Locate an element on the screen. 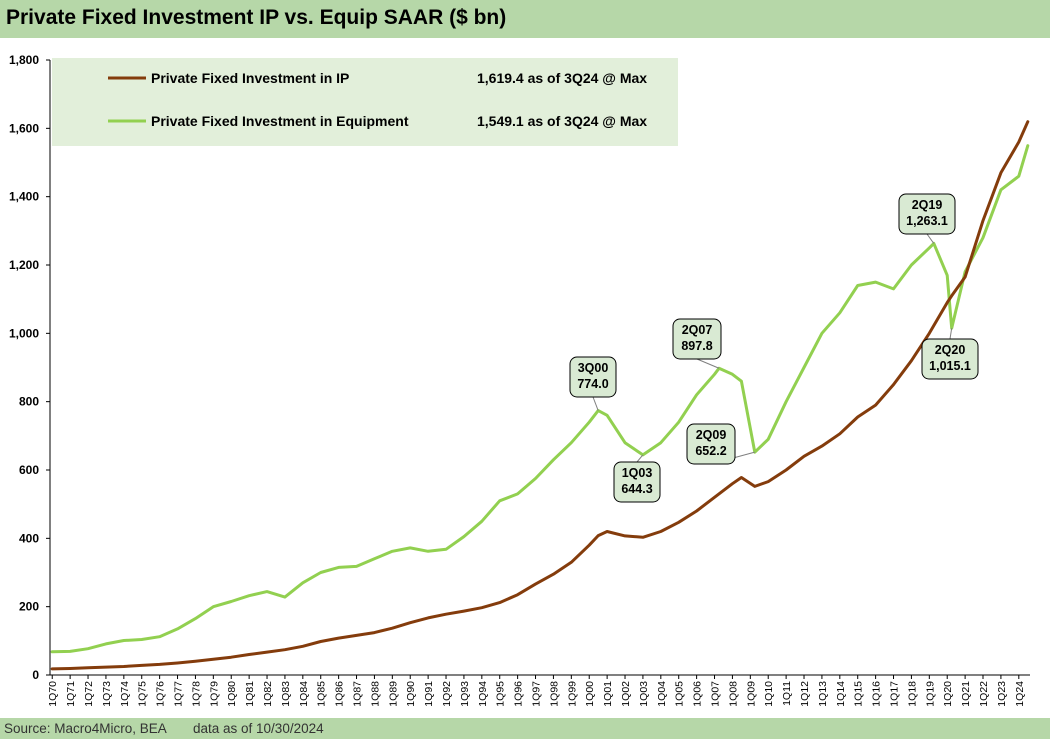 The image size is (1050, 739). annotation-label: 3Q00 is located at coordinates (593, 368).